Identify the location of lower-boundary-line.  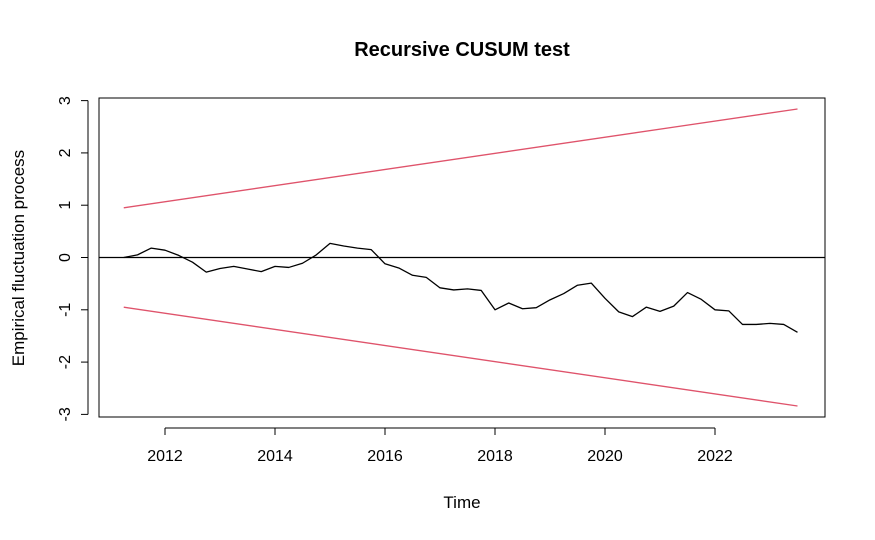
(460, 356).